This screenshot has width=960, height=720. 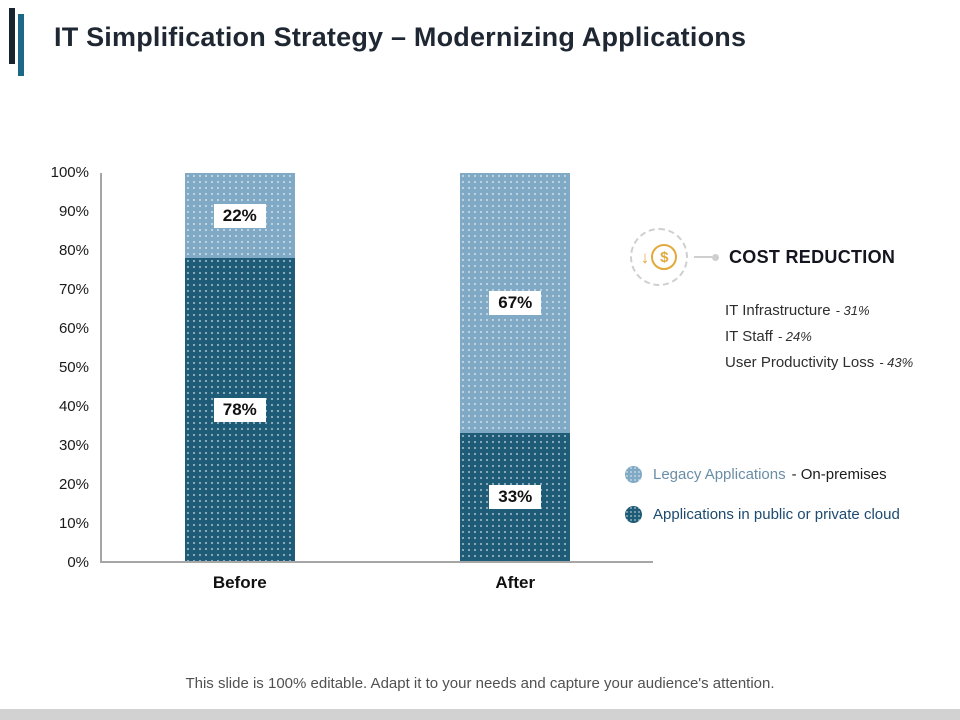 I want to click on y-tick-label: 90%, so click(x=73, y=211).